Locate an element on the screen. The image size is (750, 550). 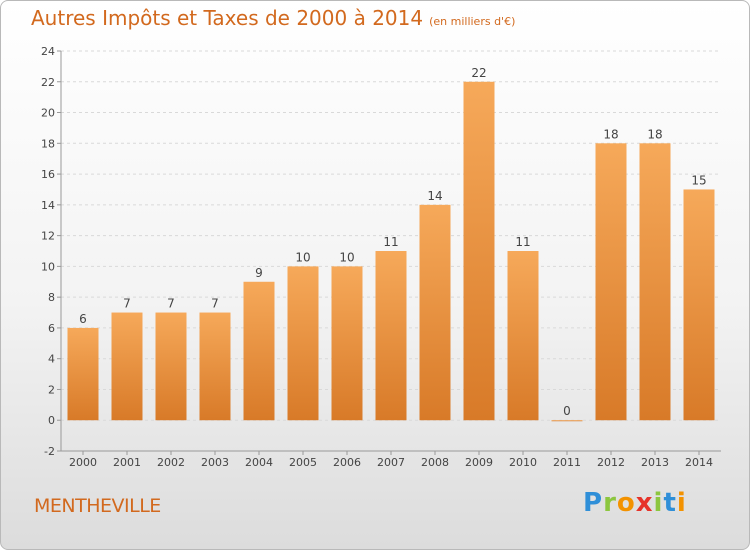
commune-name: MENTHEVILLE is located at coordinates (97, 506).